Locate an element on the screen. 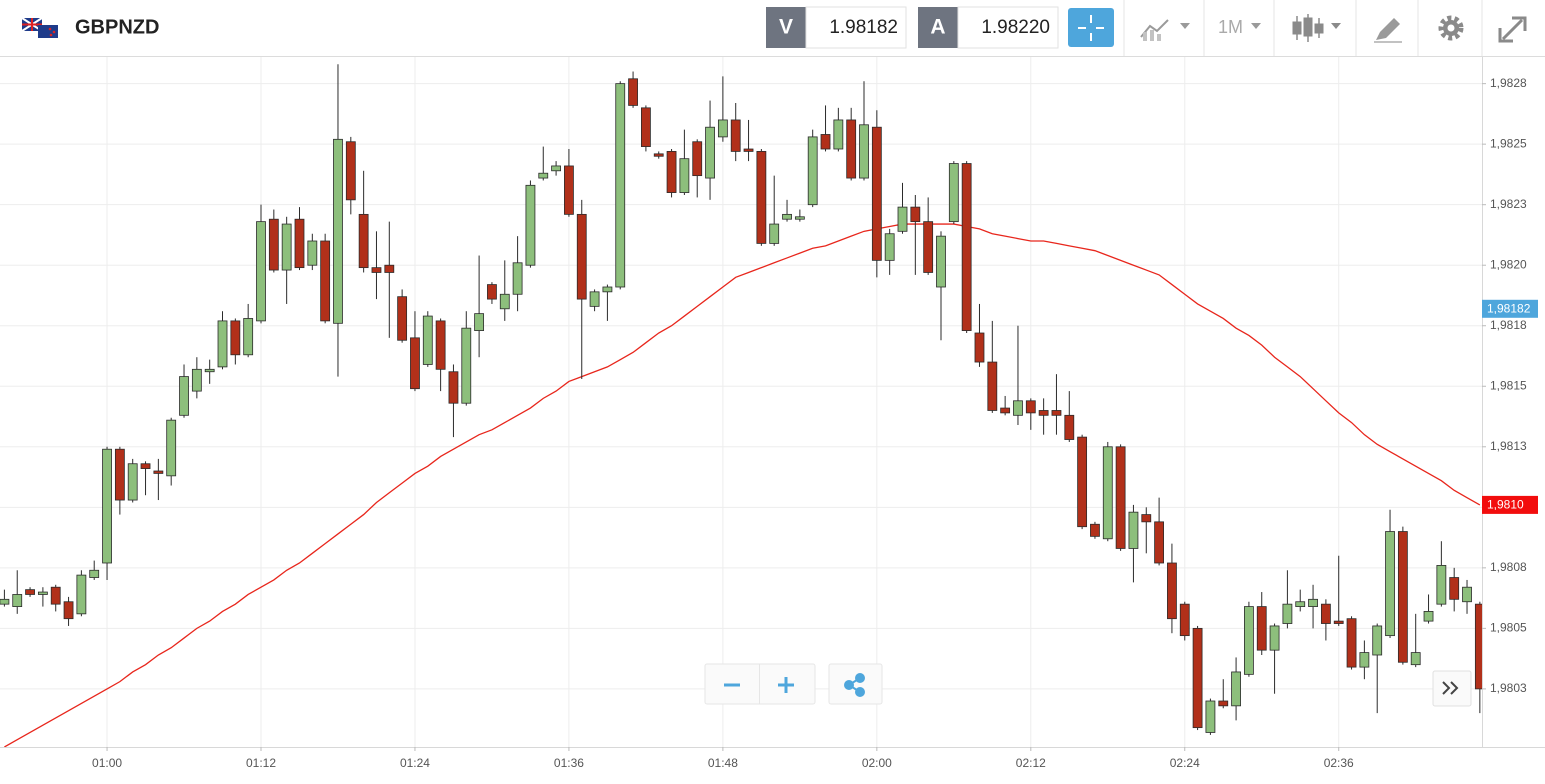 Image resolution: width=1545 pixels, height=784 pixels. bid-label: V is located at coordinates (786, 27).